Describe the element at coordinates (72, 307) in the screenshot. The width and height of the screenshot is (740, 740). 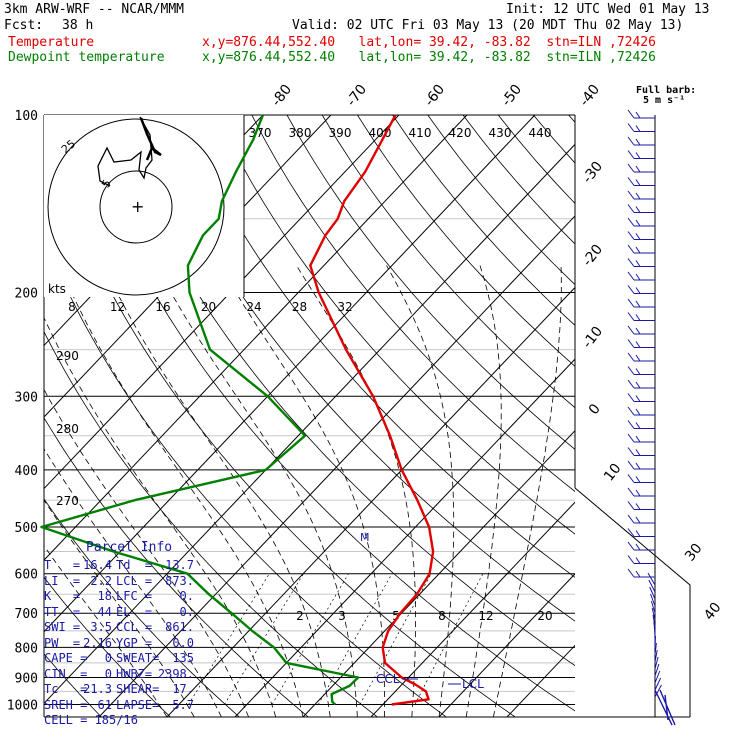
I see `hodograph-speed-tick: 8` at that location.